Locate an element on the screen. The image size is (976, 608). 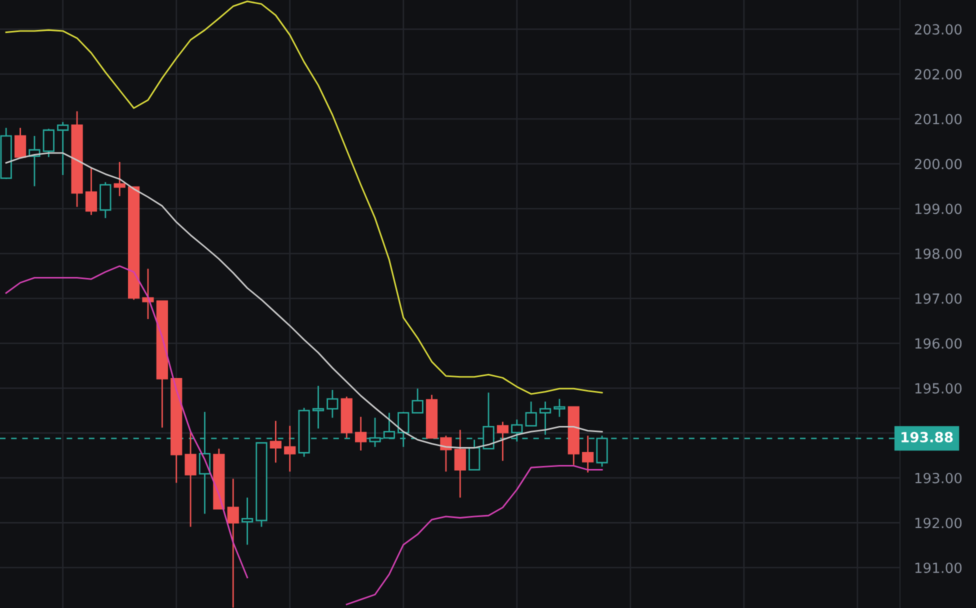
y-tick-label: 191.00 is located at coordinates (938, 568).